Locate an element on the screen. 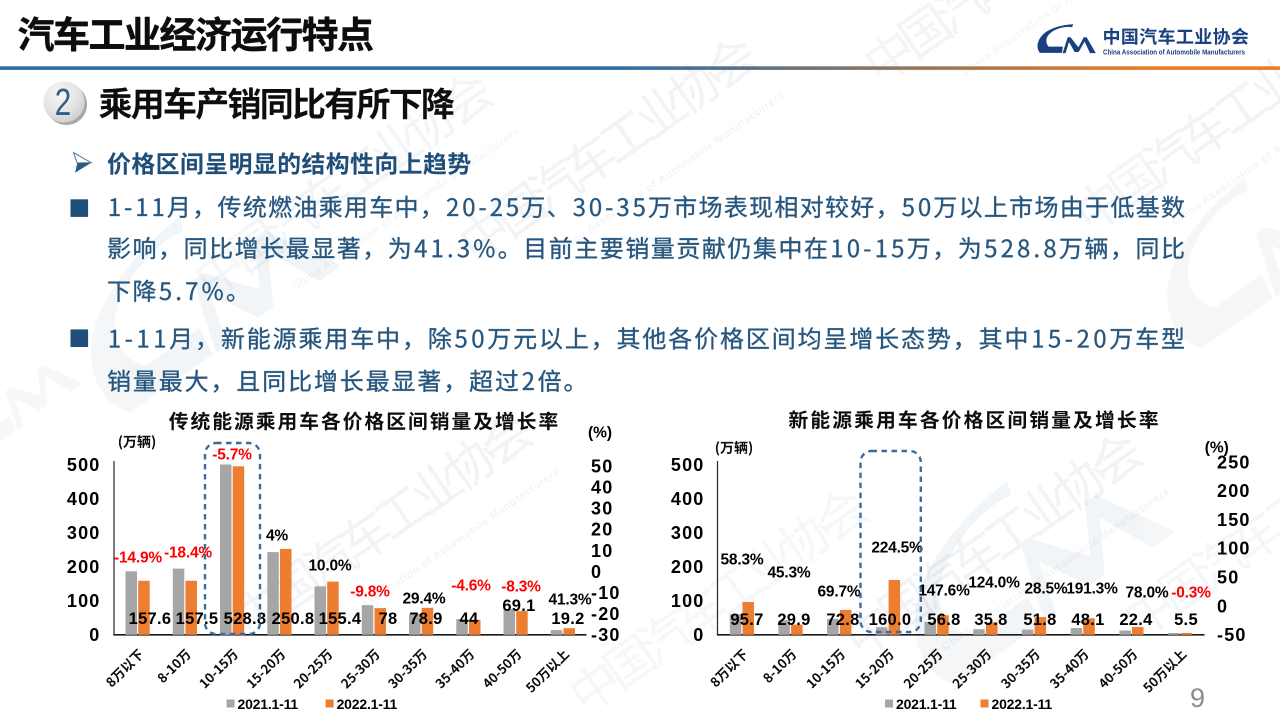 This screenshot has height=721, width=1280. svg-text: 29.9 is located at coordinates (793, 620).